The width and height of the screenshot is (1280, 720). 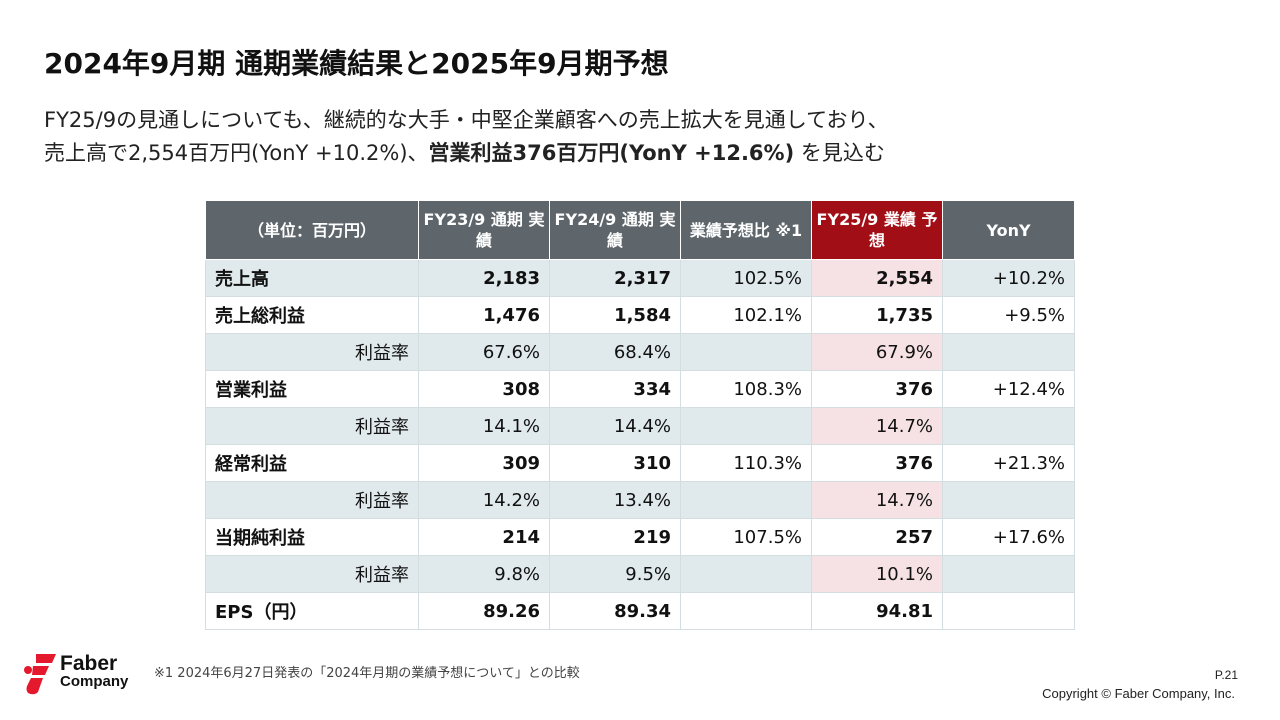 I want to click on row-label: 当期純利益, so click(x=312, y=537).